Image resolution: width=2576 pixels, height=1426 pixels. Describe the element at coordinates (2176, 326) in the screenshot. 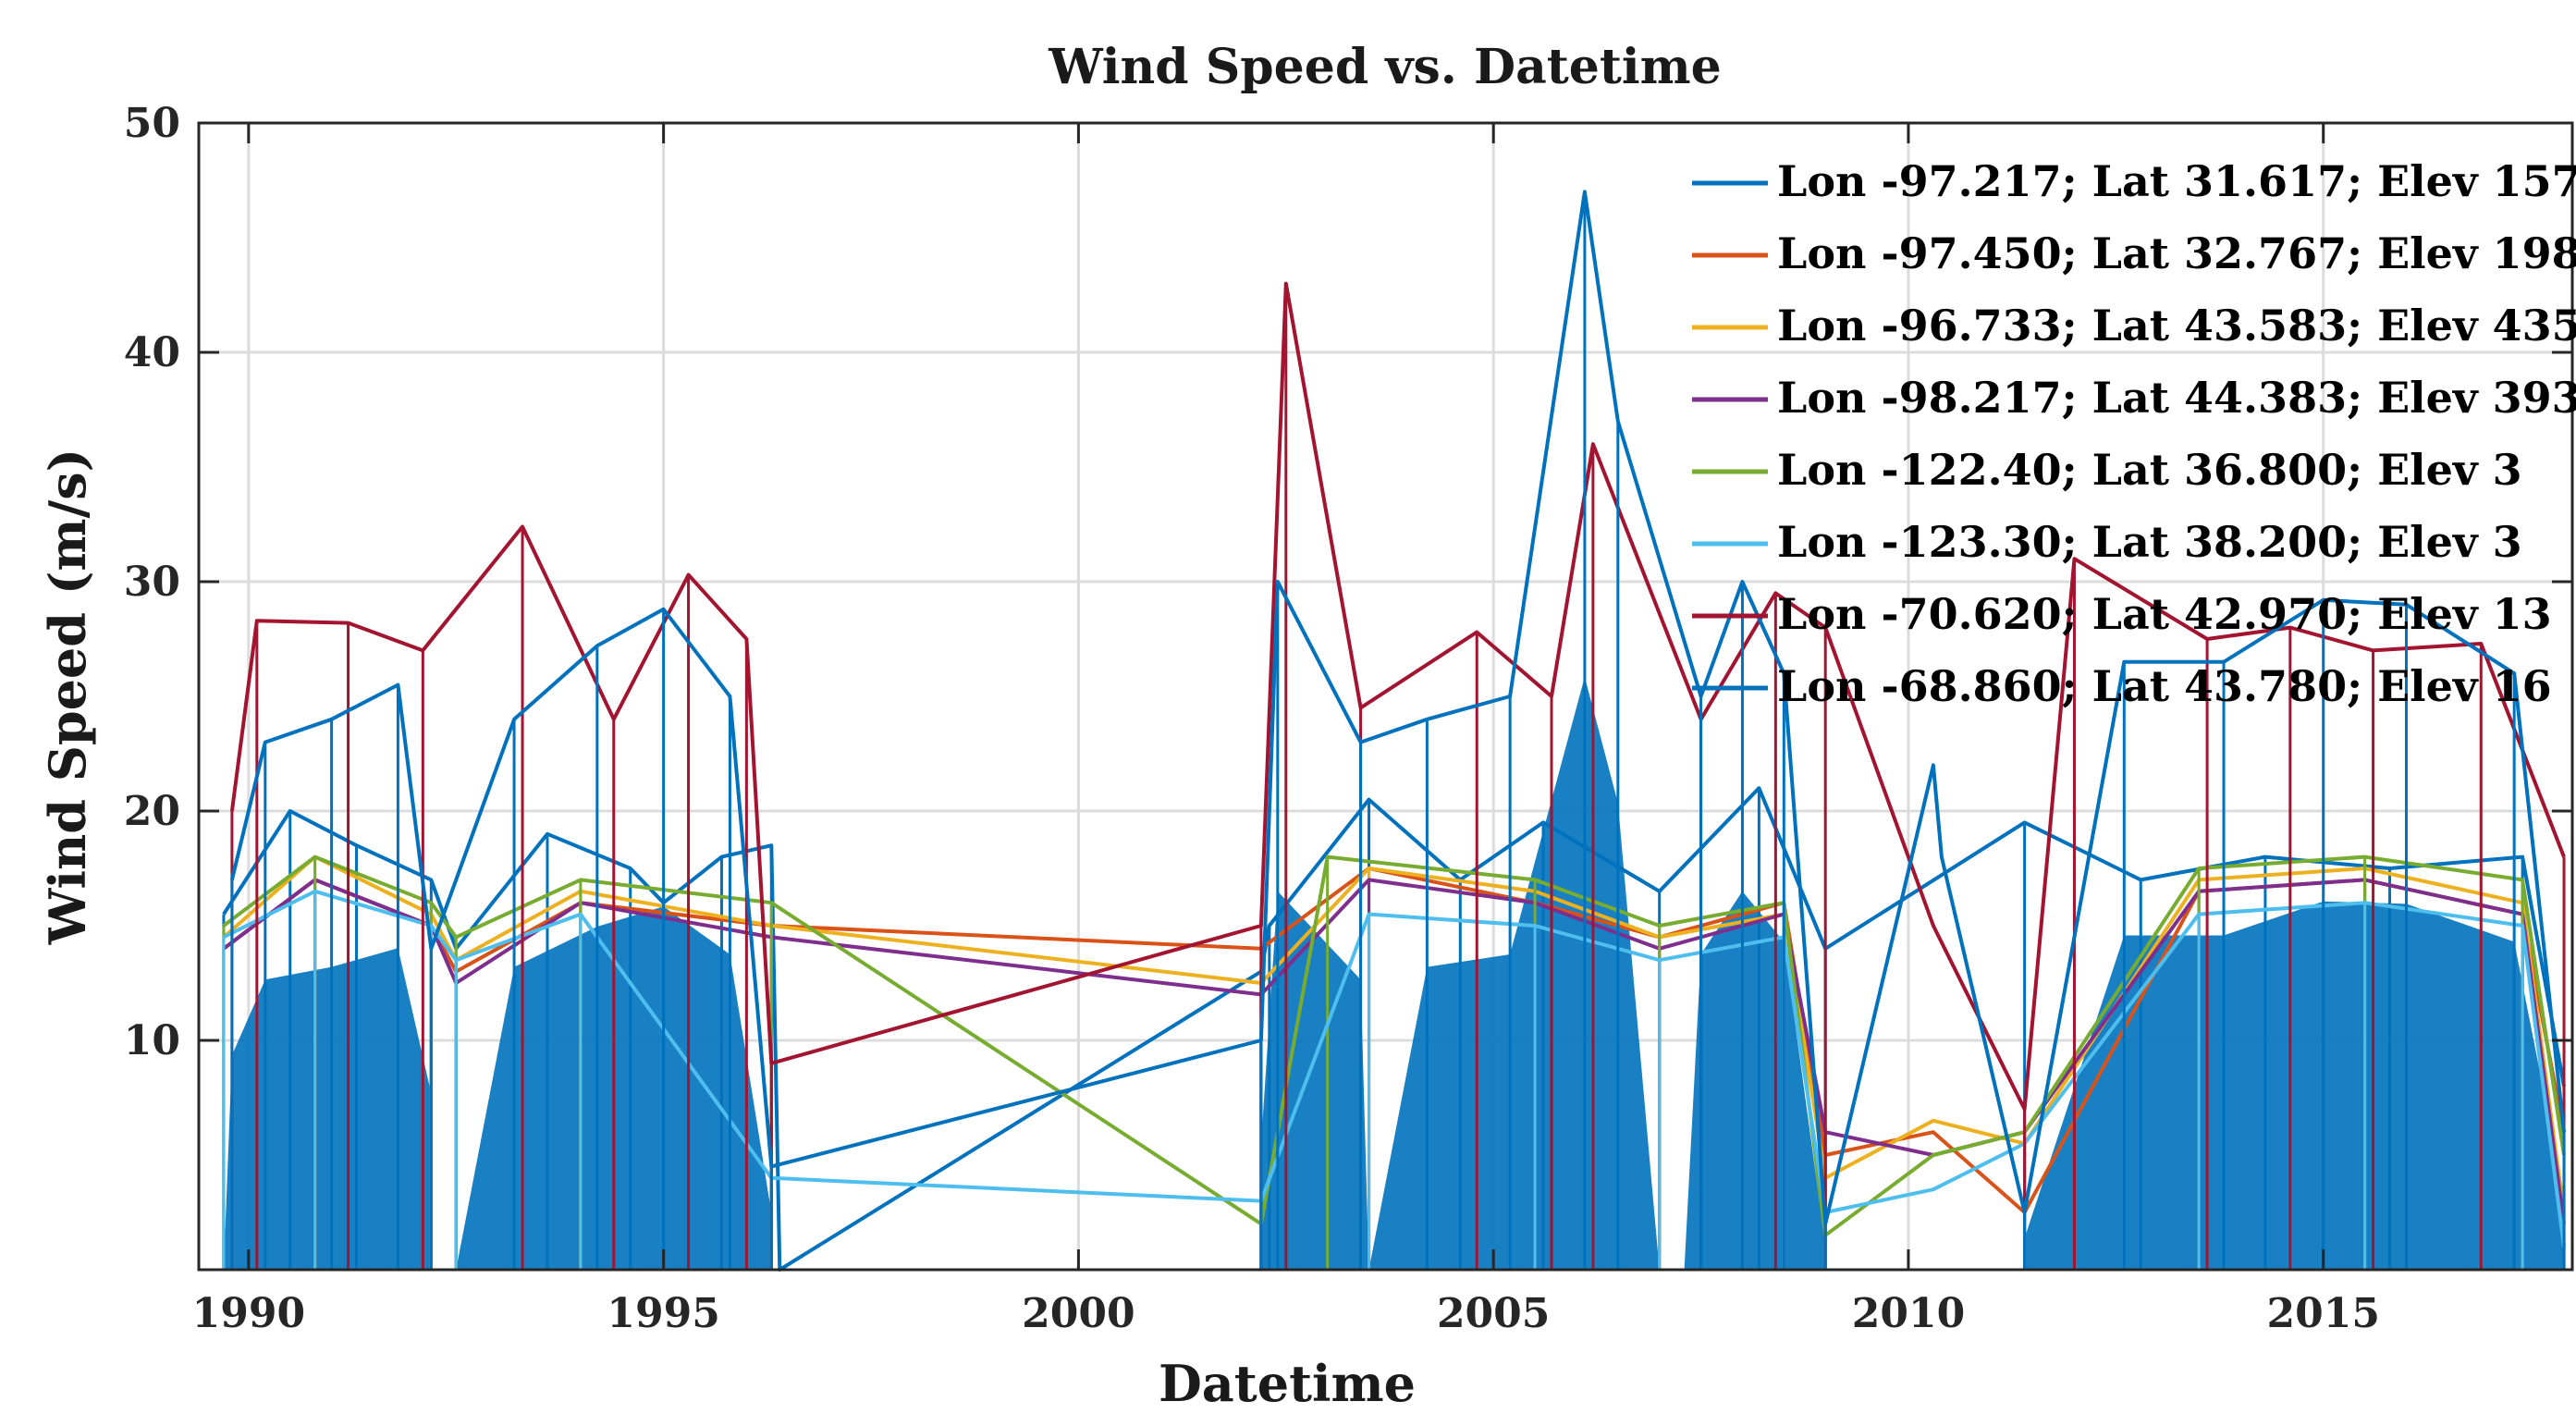

I see `legend-label-3: Lon -96.733; Lat 43.583; Elev 435` at that location.